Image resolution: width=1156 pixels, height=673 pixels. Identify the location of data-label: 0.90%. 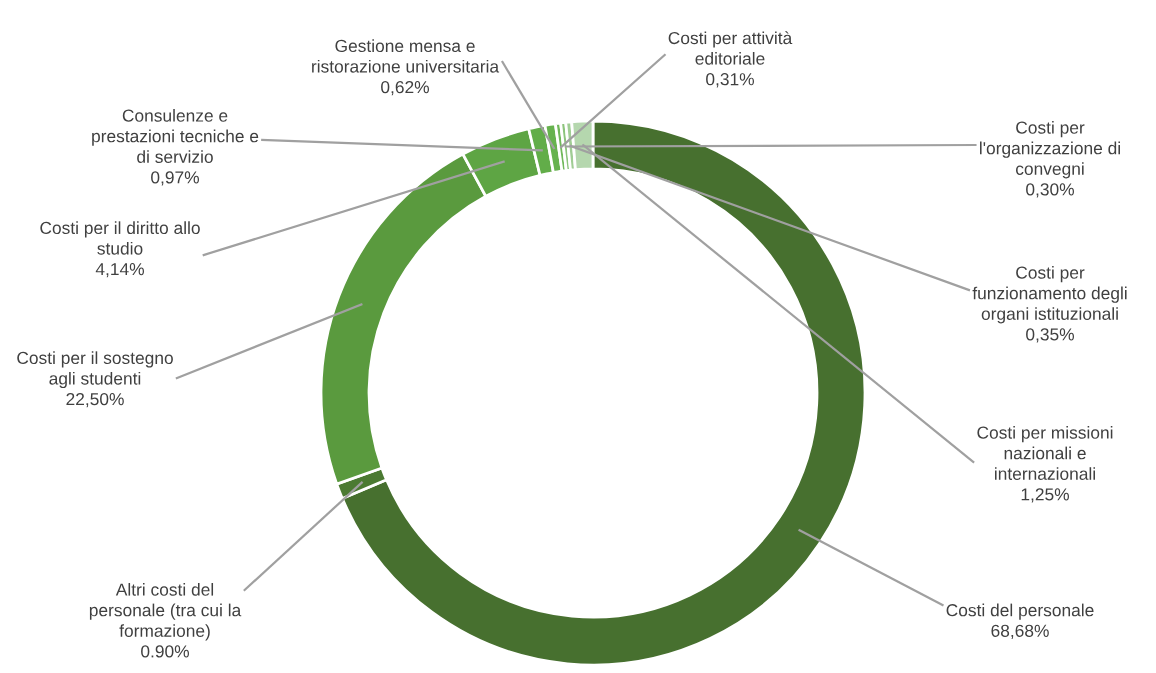
(165, 651).